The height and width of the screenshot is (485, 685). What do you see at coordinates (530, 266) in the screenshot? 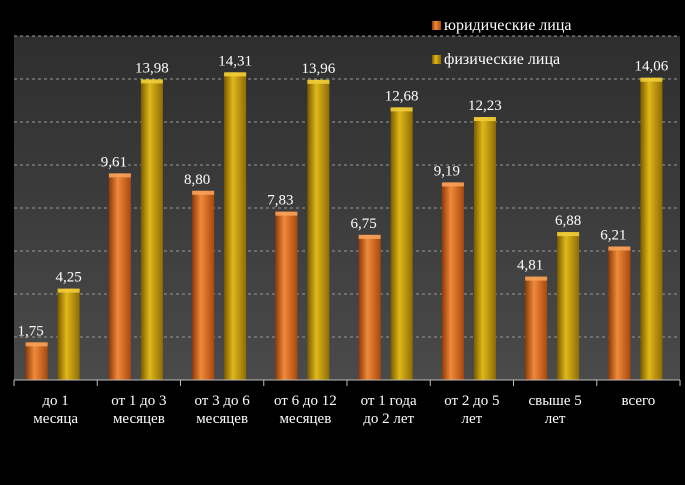
I see `data-label: 4,81` at bounding box center [530, 266].